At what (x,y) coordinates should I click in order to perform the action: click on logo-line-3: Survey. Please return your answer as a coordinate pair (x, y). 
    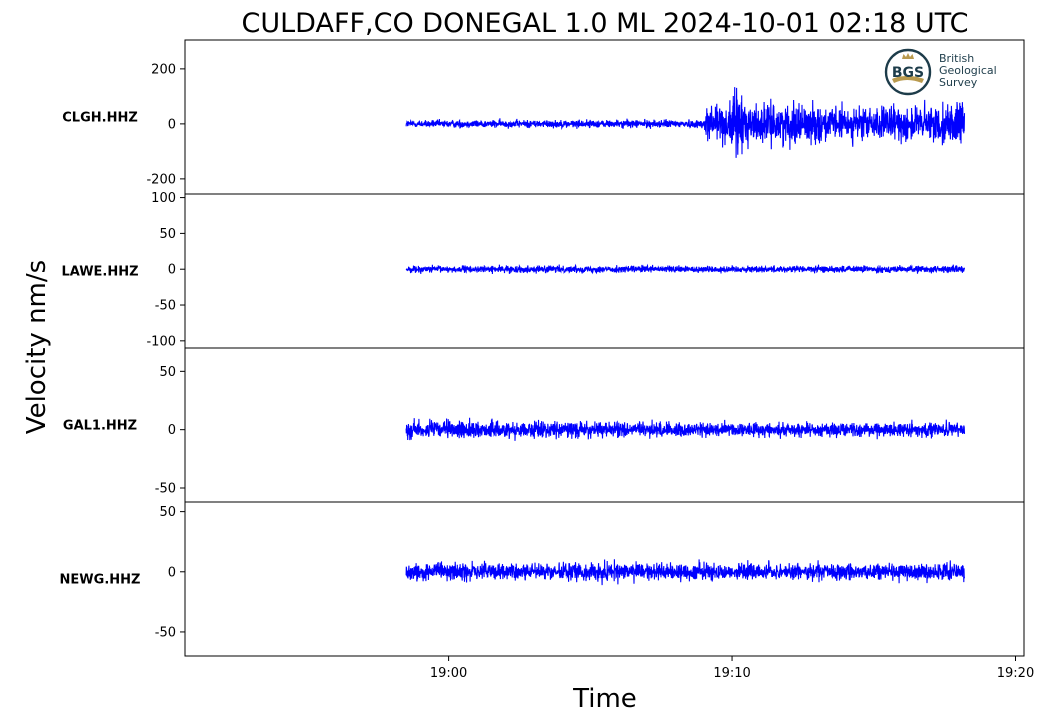
    Looking at the image, I should click on (958, 82).